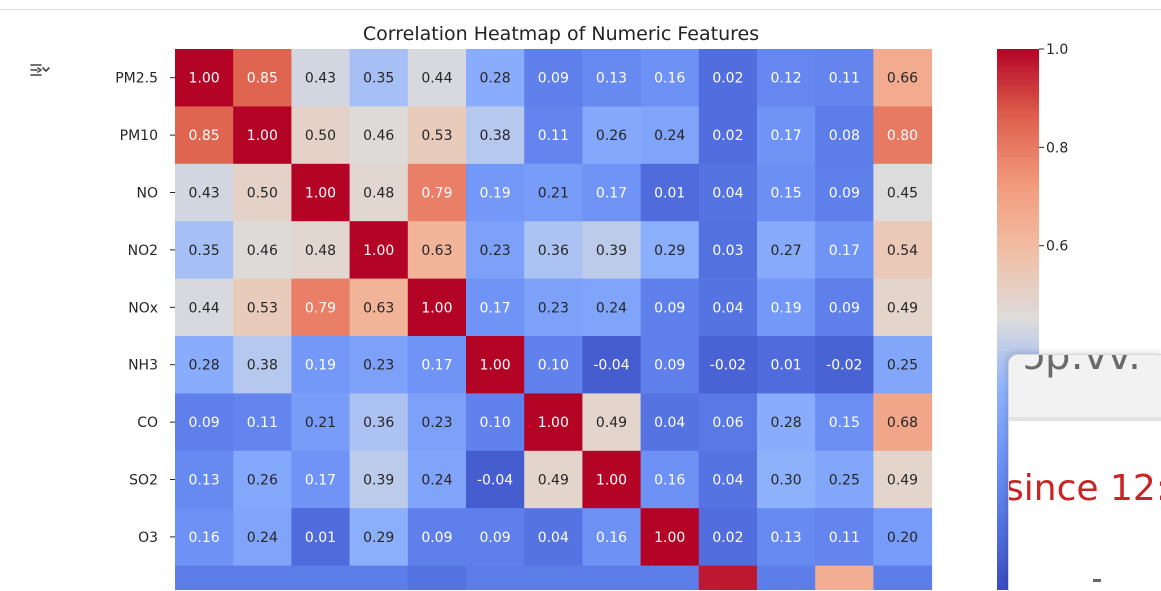  What do you see at coordinates (844, 79) in the screenshot?
I see `cell-value-label: 0.11` at bounding box center [844, 79].